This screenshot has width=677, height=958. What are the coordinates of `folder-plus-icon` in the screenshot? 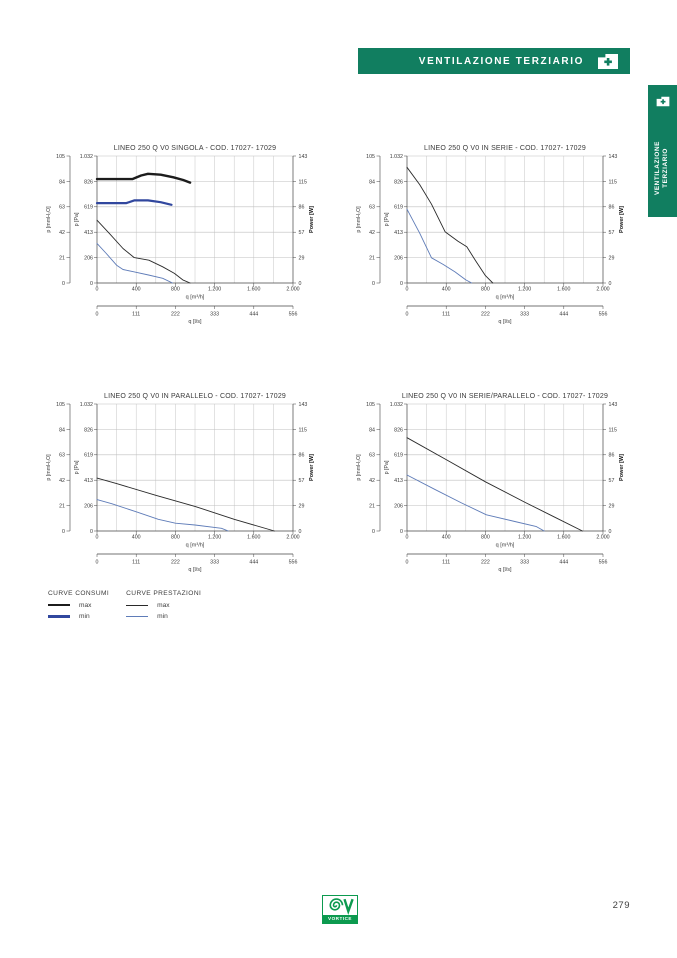 It's located at (608, 61).